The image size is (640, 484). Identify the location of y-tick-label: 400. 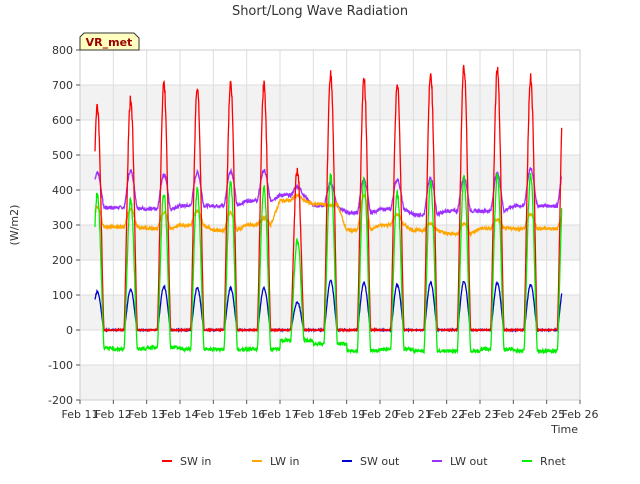
(62, 190).